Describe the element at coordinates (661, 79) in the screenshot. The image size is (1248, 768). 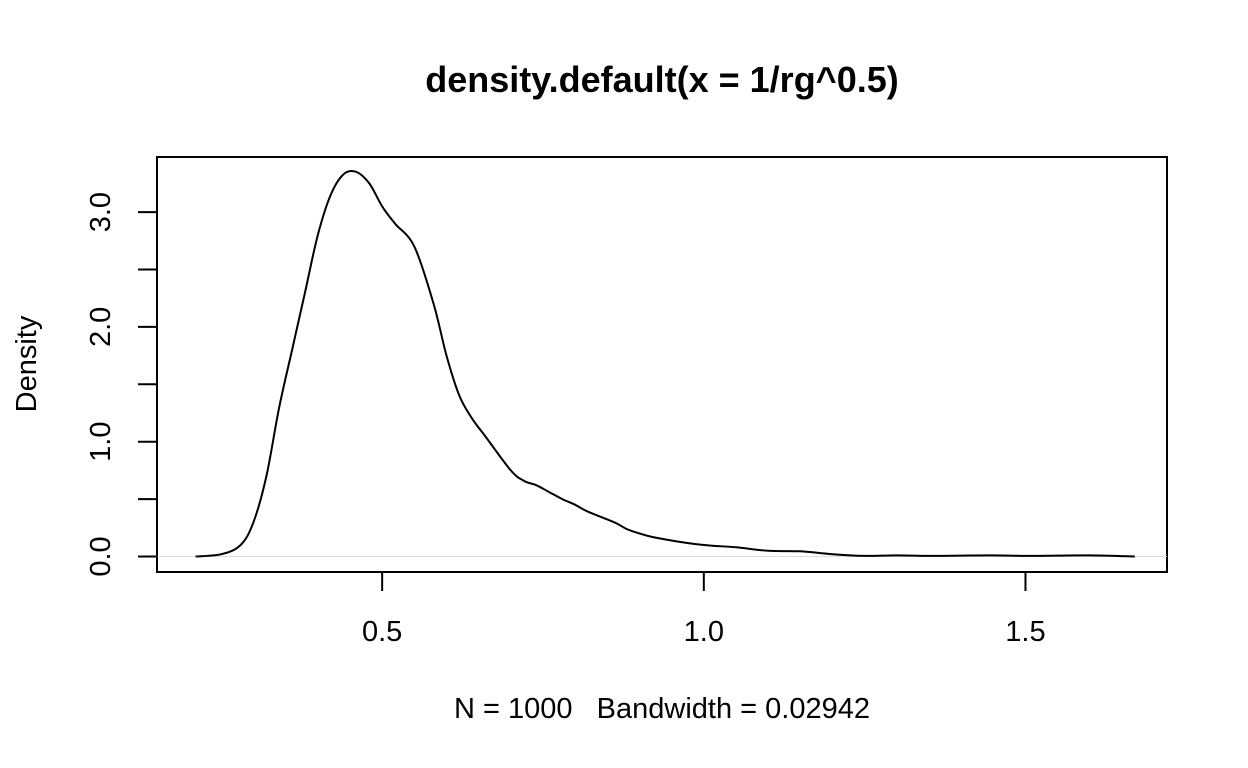
I see `chart-title: density.default(x = 1/rg^0.5)` at that location.